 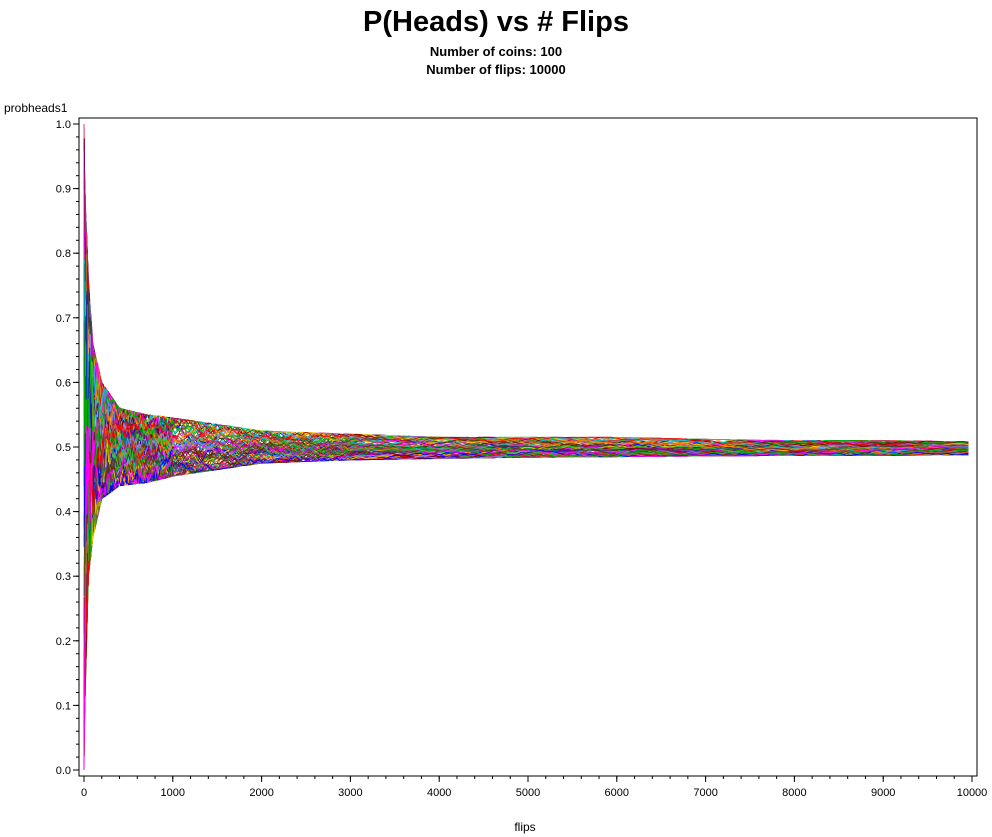 What do you see at coordinates (496, 51) in the screenshot?
I see `chart-subtitle-coins: Number of coins: 100` at bounding box center [496, 51].